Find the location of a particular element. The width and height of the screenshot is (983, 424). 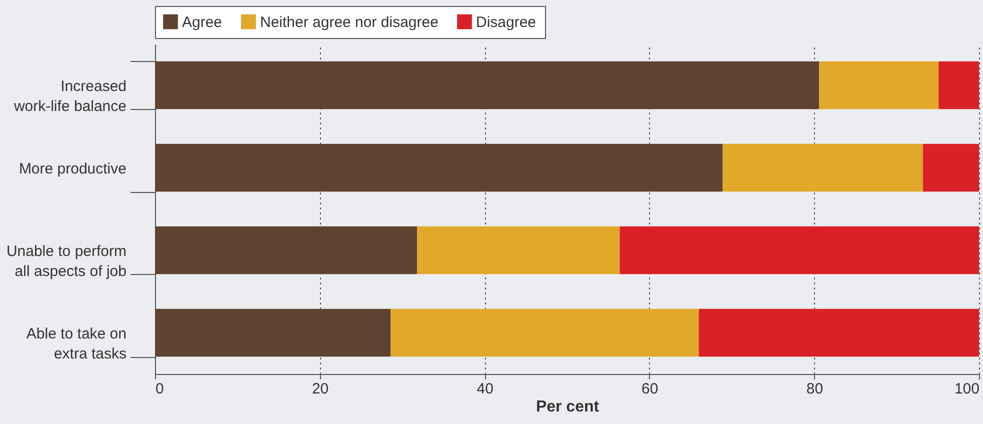

y-tick-label: More productive is located at coordinates (72, 169).